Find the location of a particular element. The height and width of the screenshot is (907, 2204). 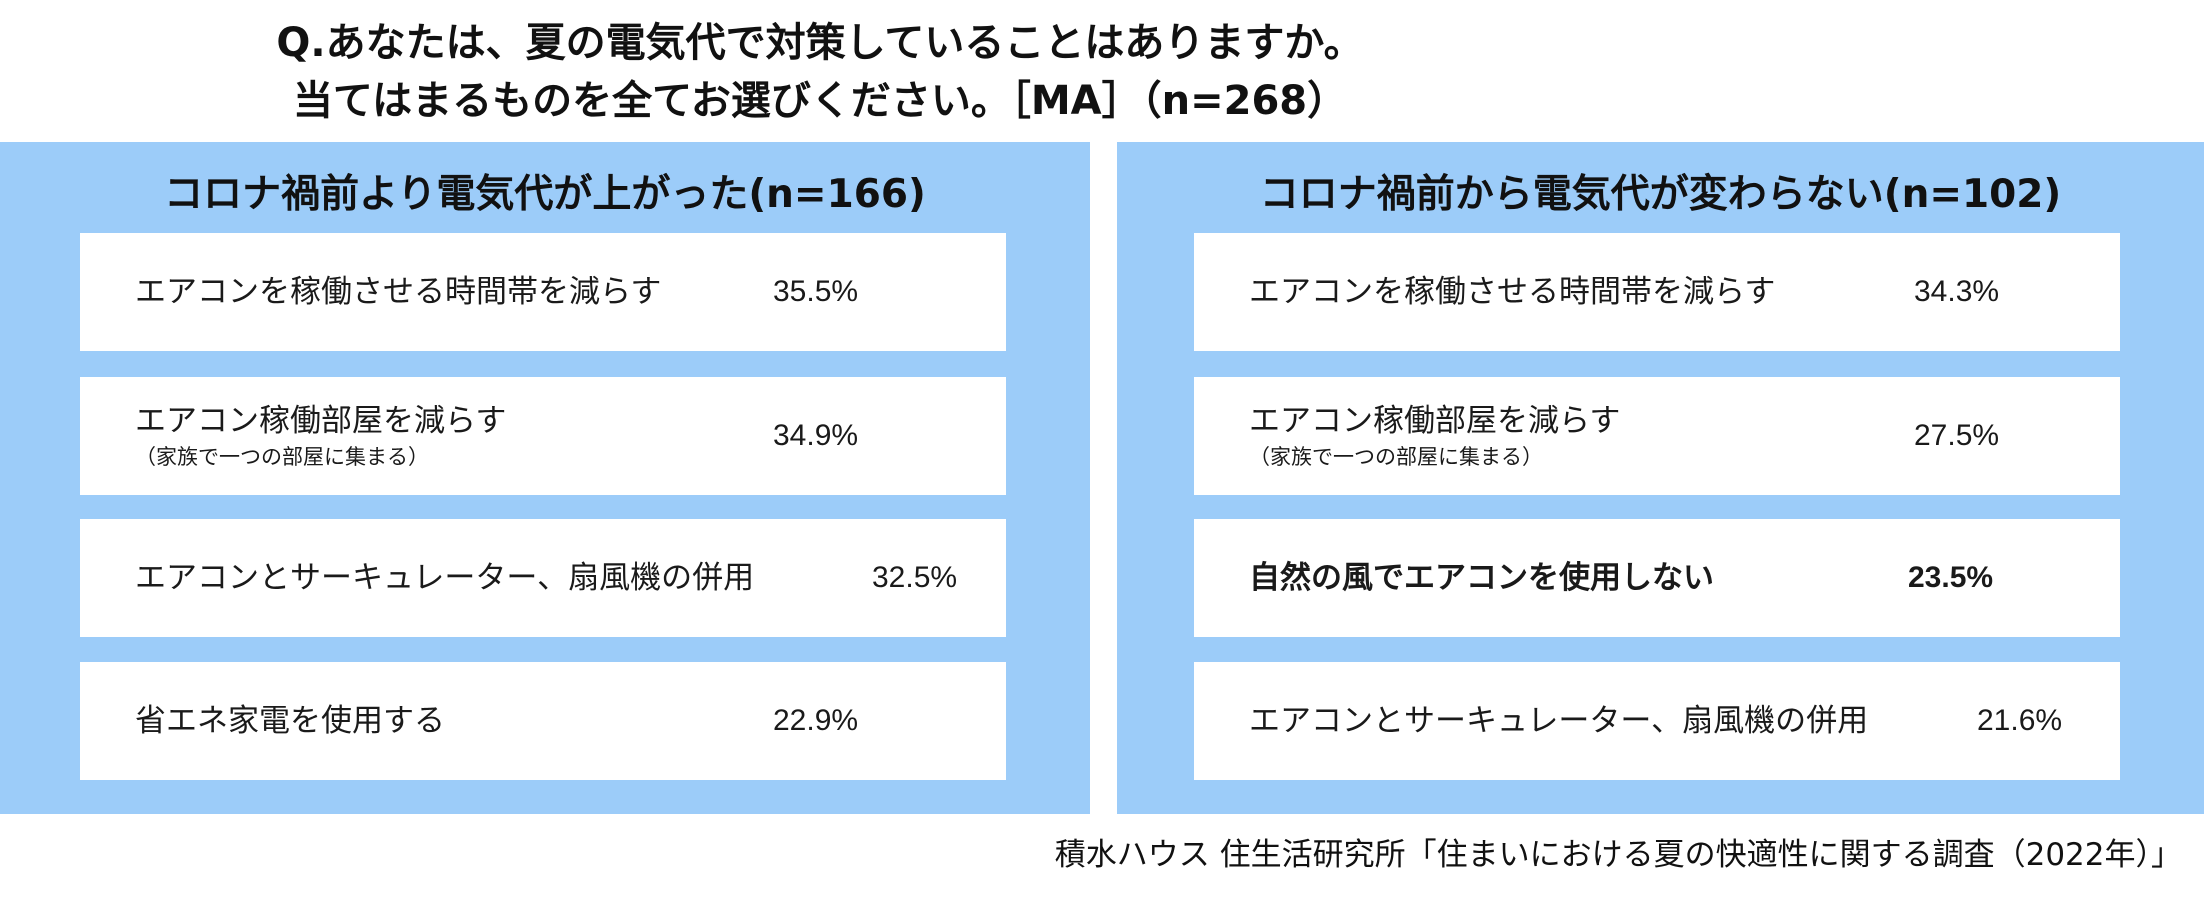

result-card: エアコンを稼働させる時間帯を減らす 35.5% is located at coordinates (543, 292).